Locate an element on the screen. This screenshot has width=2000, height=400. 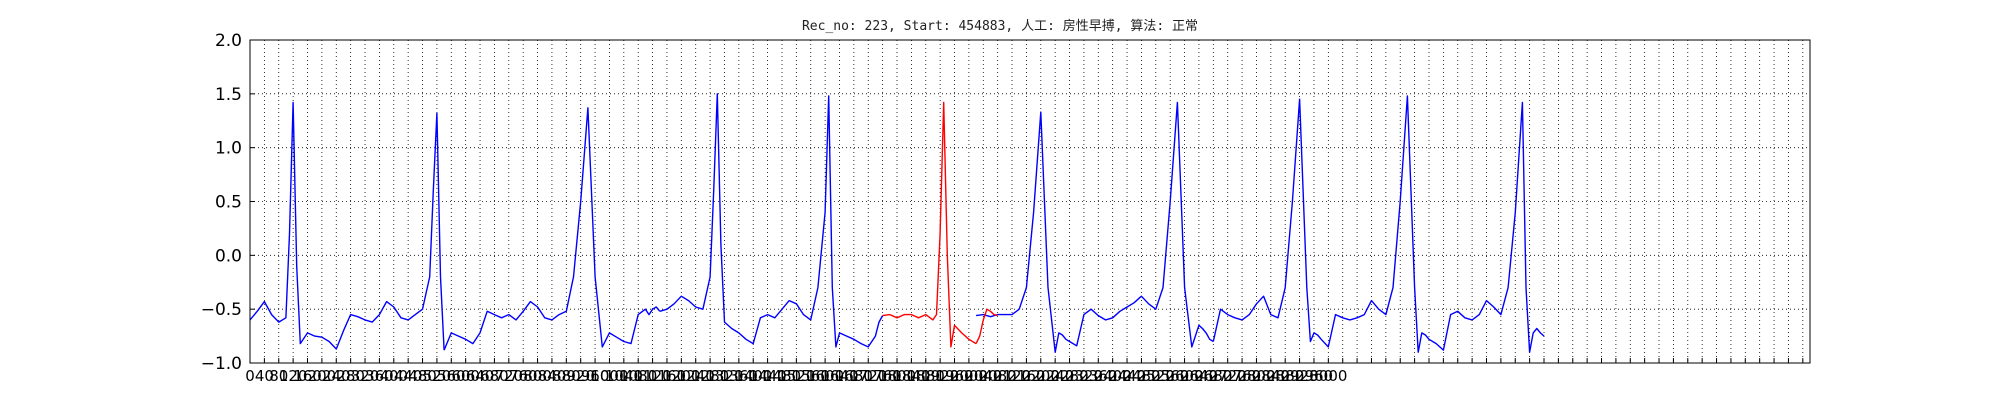
x-tick-label: 2920 is located at coordinates (1299, 376).